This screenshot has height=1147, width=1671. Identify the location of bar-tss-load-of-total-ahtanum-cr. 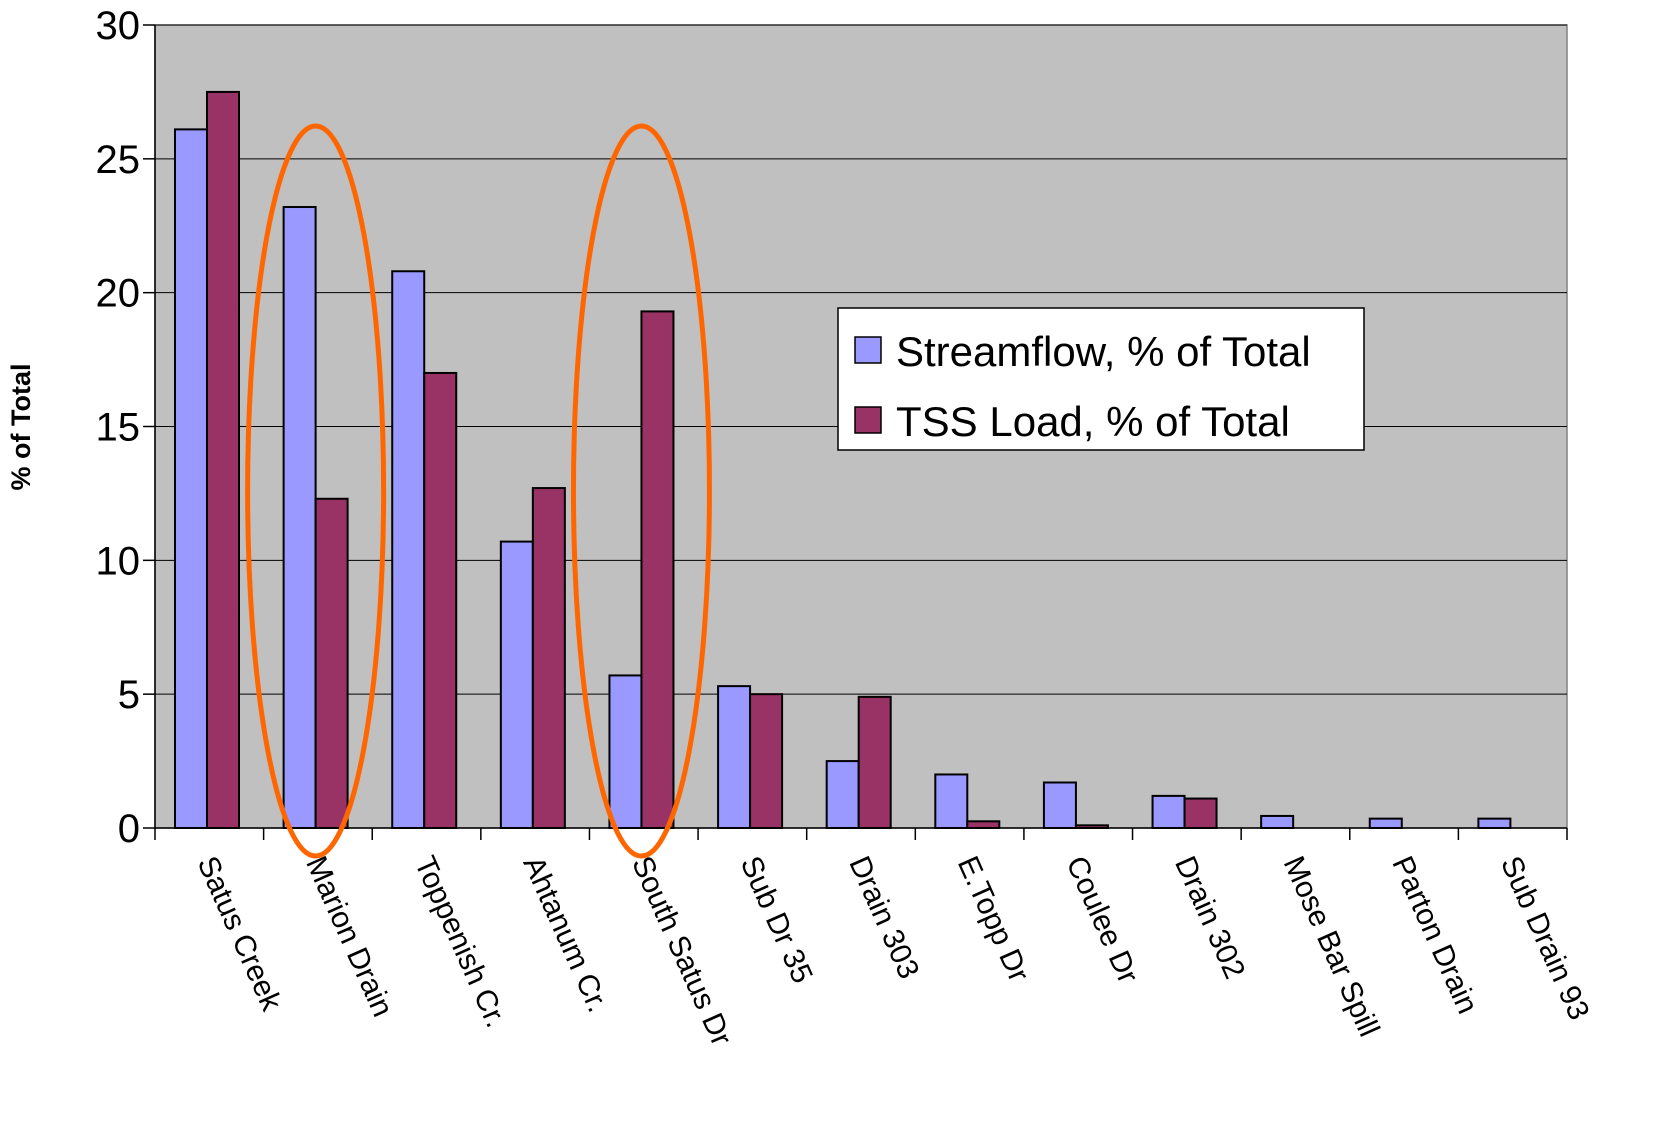
(548, 658).